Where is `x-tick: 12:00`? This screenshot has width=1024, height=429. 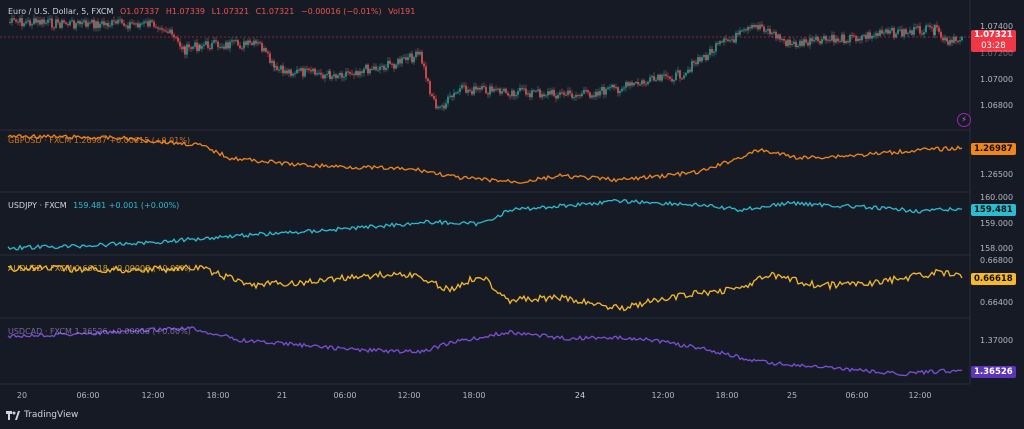 x-tick: 12:00 is located at coordinates (920, 395).